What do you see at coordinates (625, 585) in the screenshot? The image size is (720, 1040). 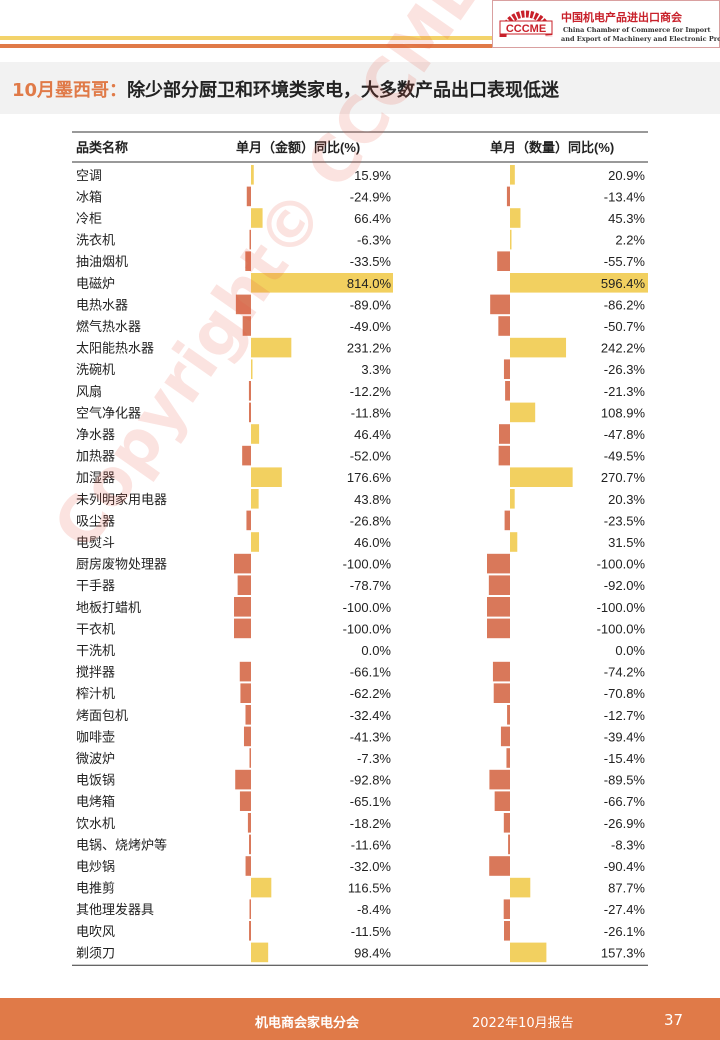 I see `value-label: -92.0%` at bounding box center [625, 585].